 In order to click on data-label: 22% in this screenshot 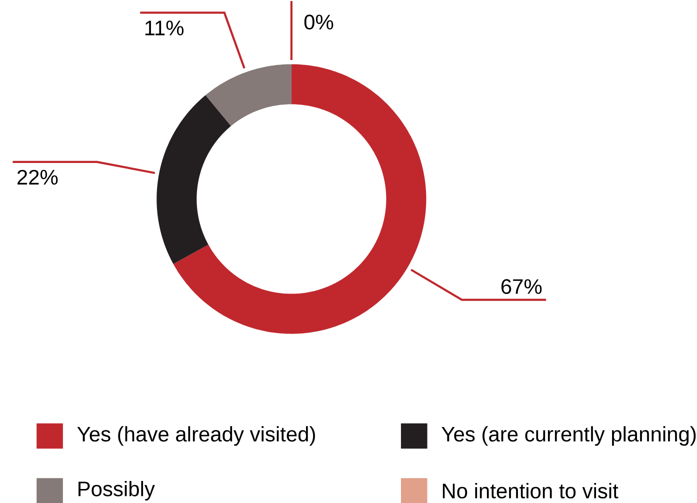, I will do `click(37, 177)`.